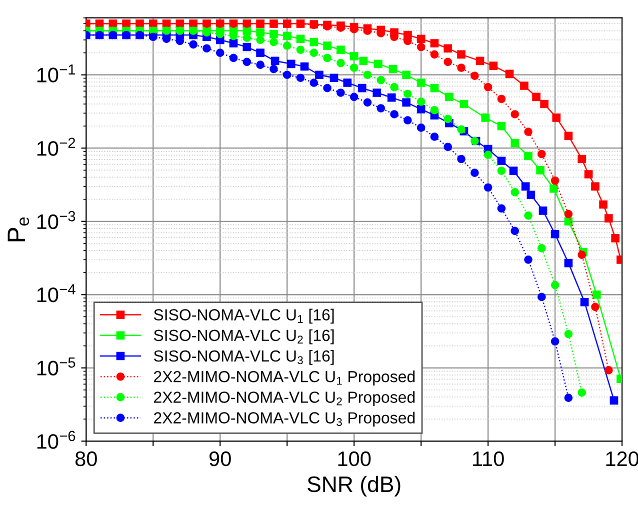 This screenshot has height=510, width=638. Describe the element at coordinates (56, 220) in the screenshot. I see `y-tick-label: 10$^{−3}$` at that location.